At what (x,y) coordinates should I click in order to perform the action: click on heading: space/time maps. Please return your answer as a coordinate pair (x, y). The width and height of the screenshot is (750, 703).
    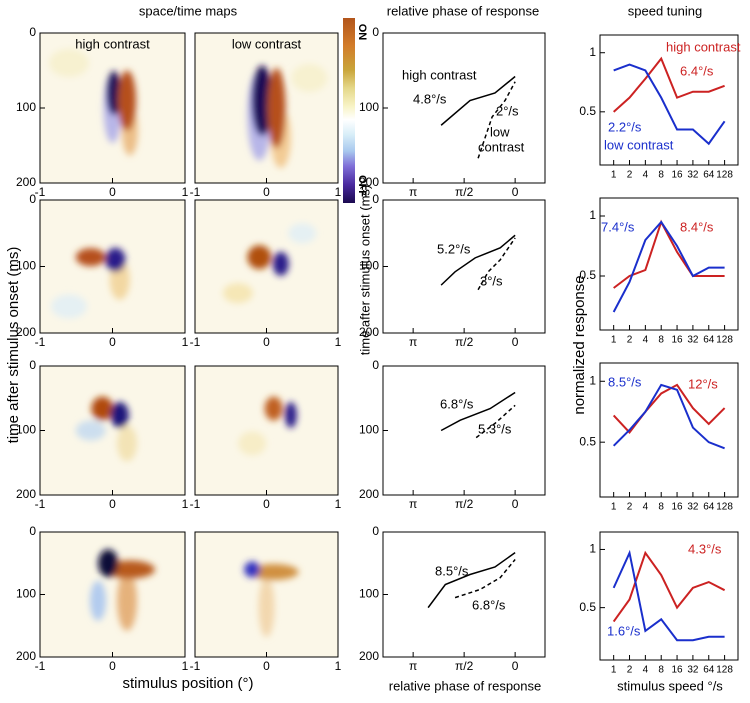
    Looking at the image, I should click on (188, 10).